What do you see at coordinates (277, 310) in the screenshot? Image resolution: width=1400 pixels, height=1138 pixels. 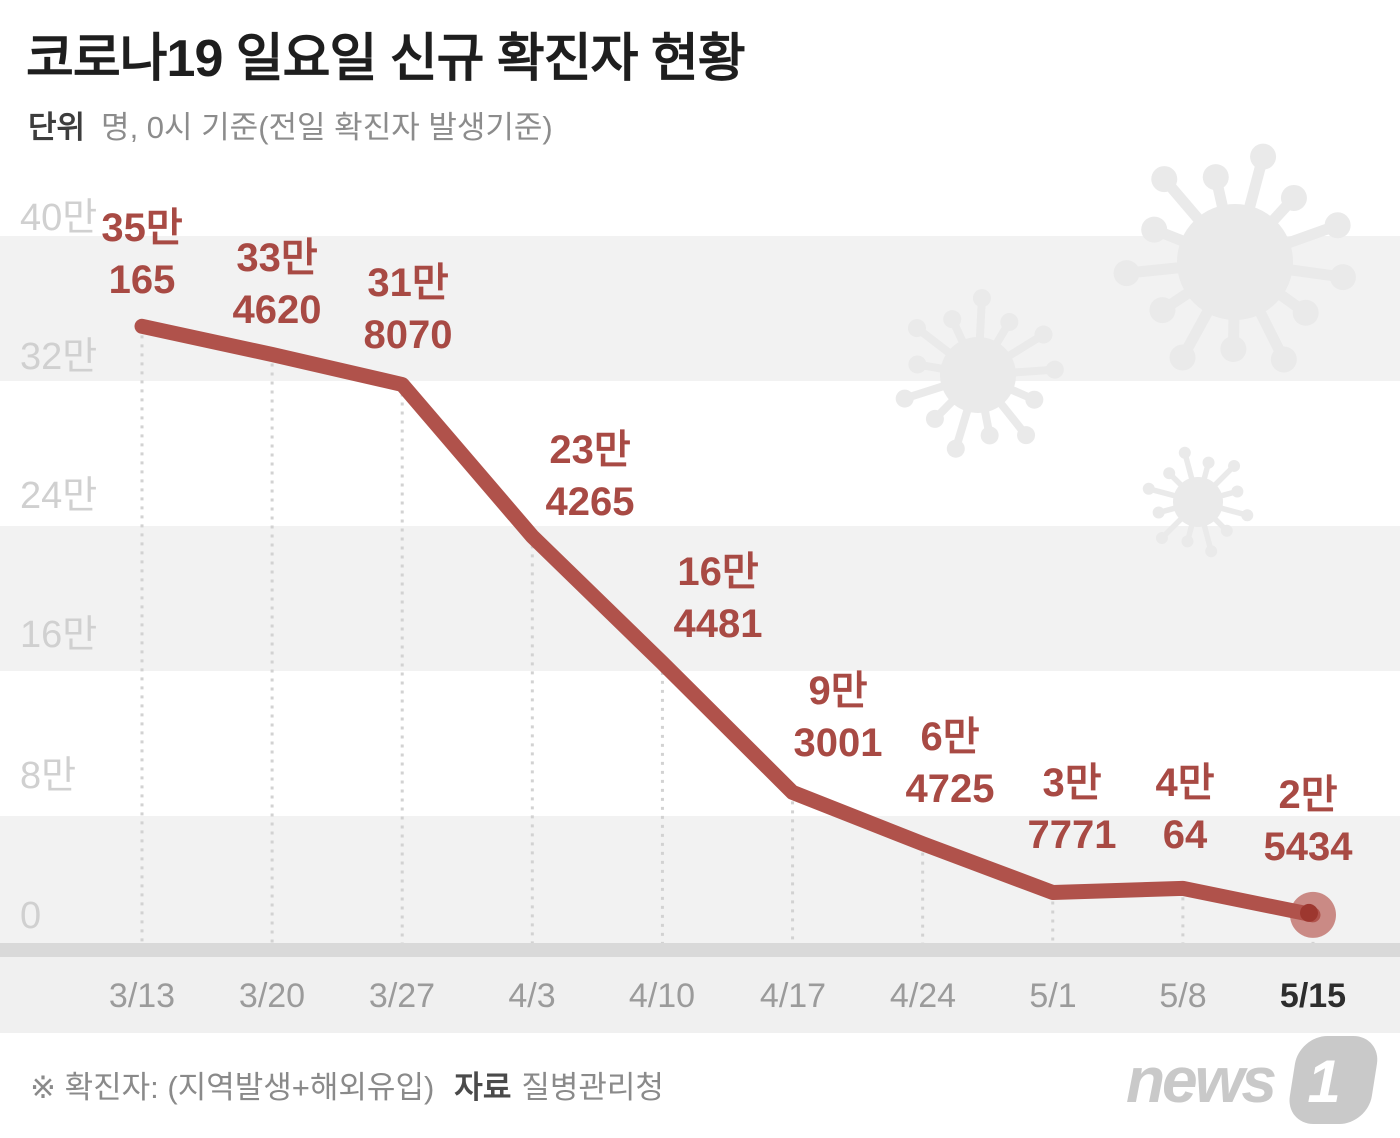 I see `data-label-line: 4620` at bounding box center [277, 310].